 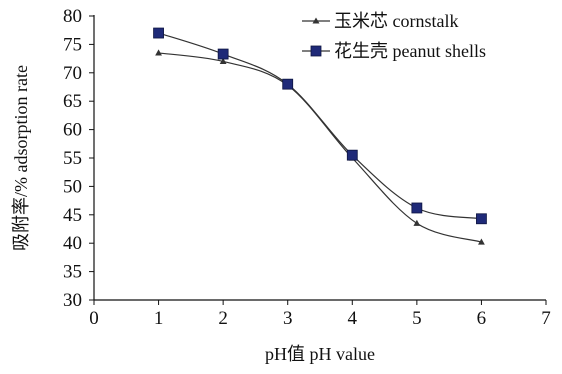 I want to click on y-tick-label: 45, so click(x=72, y=215).